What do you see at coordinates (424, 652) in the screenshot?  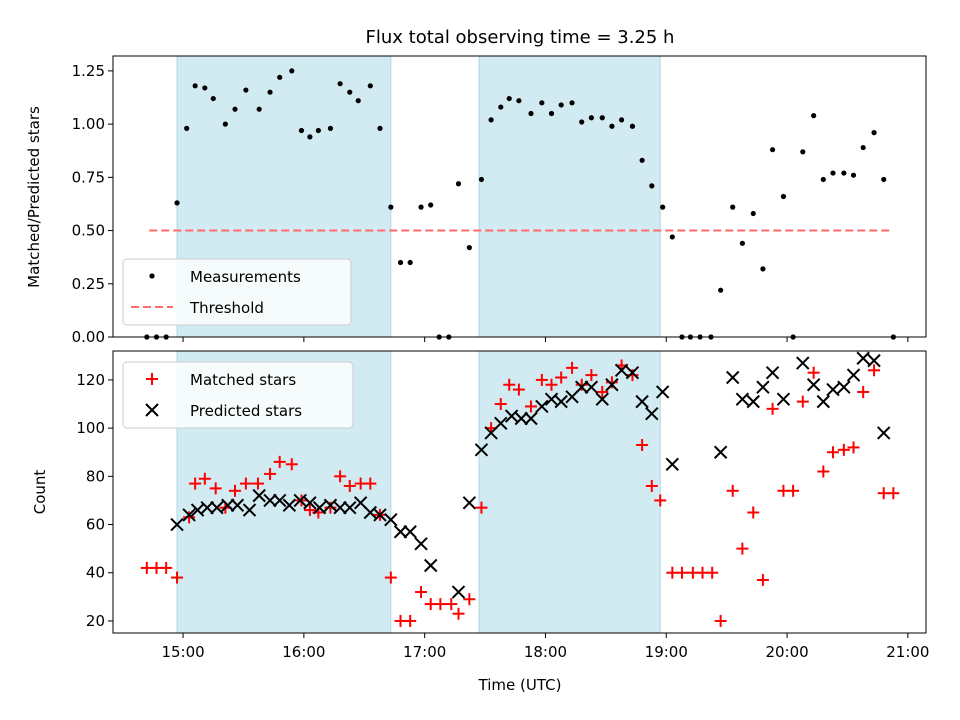 I see `x-tick-label: 17:00` at bounding box center [424, 652].